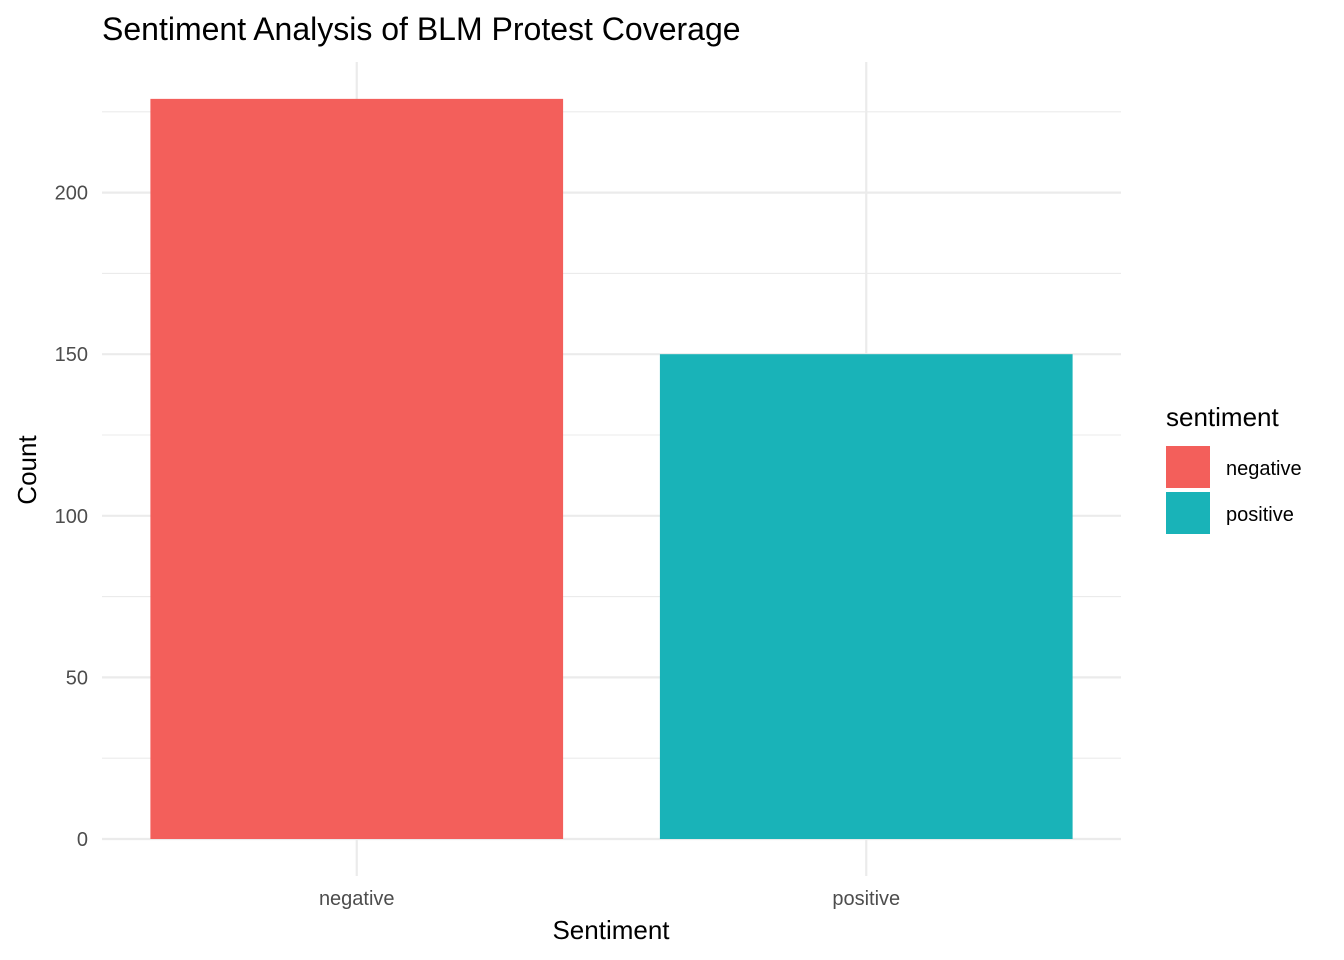 This screenshot has height=960, width=1344. Describe the element at coordinates (82, 840) in the screenshot. I see `y-tick-label: 0` at that location.